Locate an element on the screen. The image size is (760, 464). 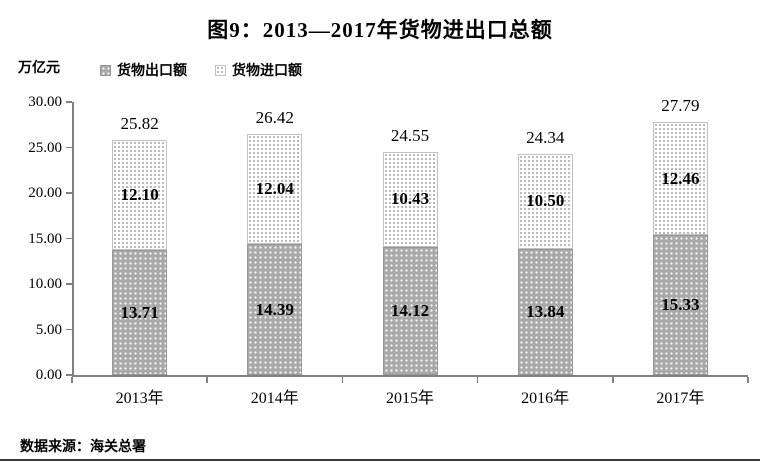
bar-export-value-label: 14.12 is located at coordinates (410, 310).